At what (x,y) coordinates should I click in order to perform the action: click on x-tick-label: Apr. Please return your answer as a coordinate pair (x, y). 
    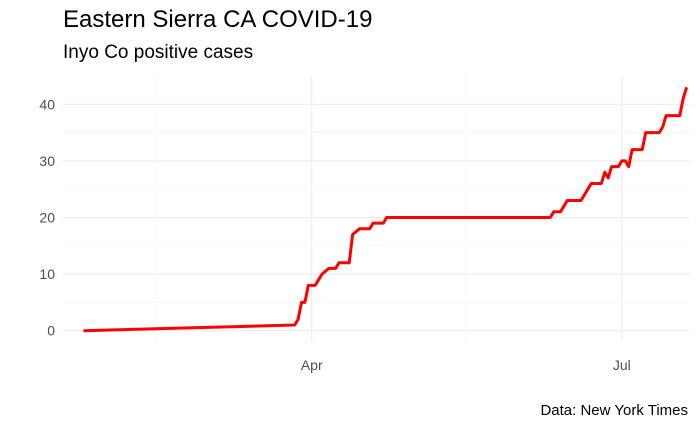
    Looking at the image, I should click on (312, 365).